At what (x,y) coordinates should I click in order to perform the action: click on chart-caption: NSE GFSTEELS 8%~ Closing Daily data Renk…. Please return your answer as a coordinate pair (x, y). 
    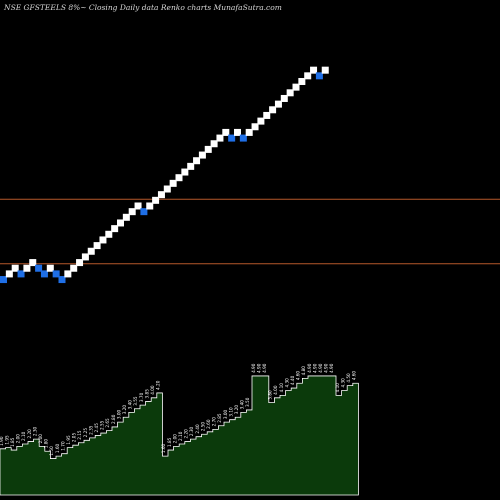
    Looking at the image, I should click on (142, 7).